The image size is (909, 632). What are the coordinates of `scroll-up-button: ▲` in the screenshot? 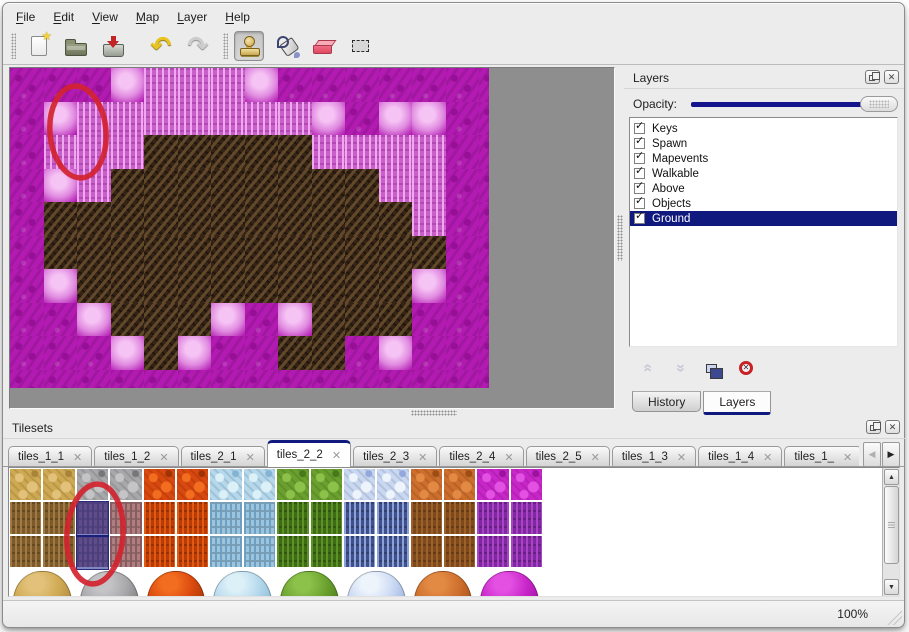 It's located at (891, 477).